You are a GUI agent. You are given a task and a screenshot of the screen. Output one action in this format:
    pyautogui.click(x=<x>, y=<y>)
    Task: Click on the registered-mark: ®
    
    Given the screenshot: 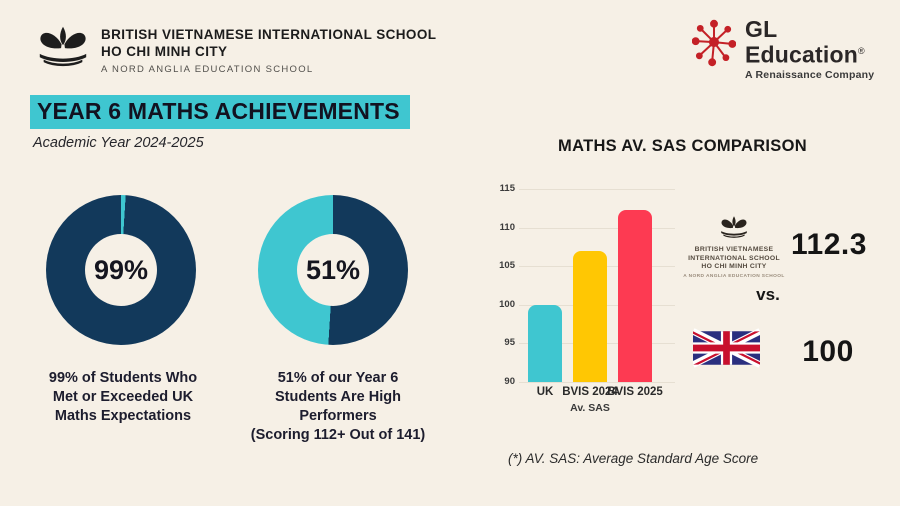 What is the action you would take?
    pyautogui.click(x=861, y=51)
    